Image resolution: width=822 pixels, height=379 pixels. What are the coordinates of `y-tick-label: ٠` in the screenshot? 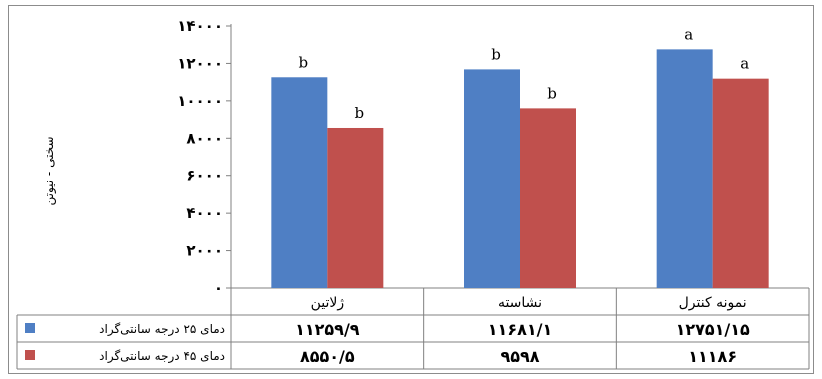 It's located at (218, 288).